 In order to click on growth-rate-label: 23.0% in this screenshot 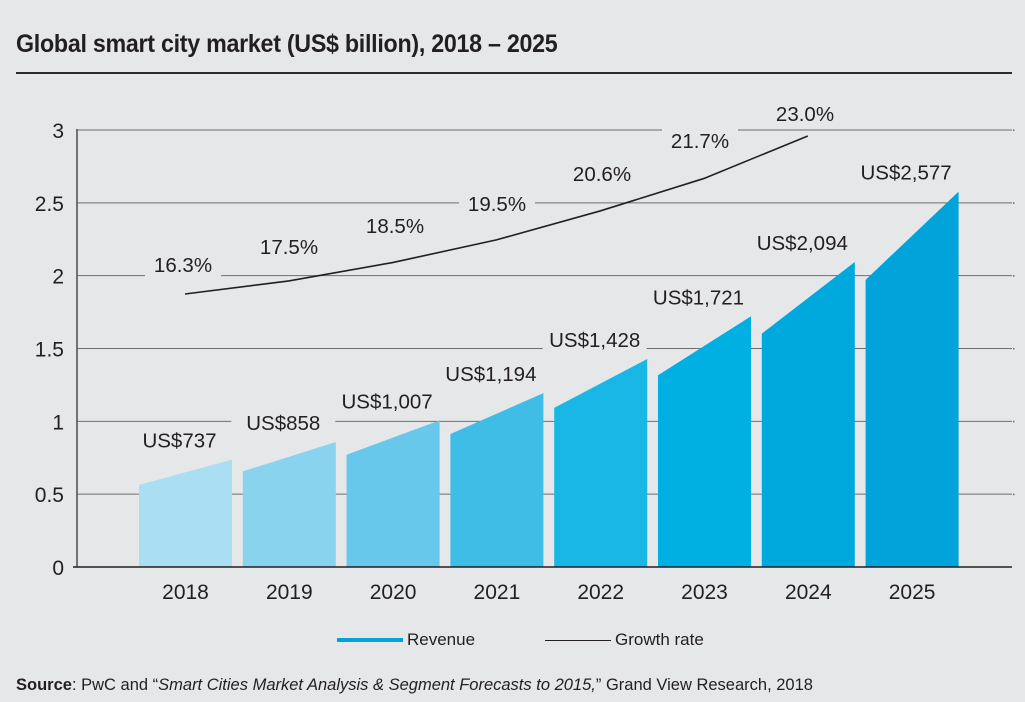, I will do `click(805, 114)`.